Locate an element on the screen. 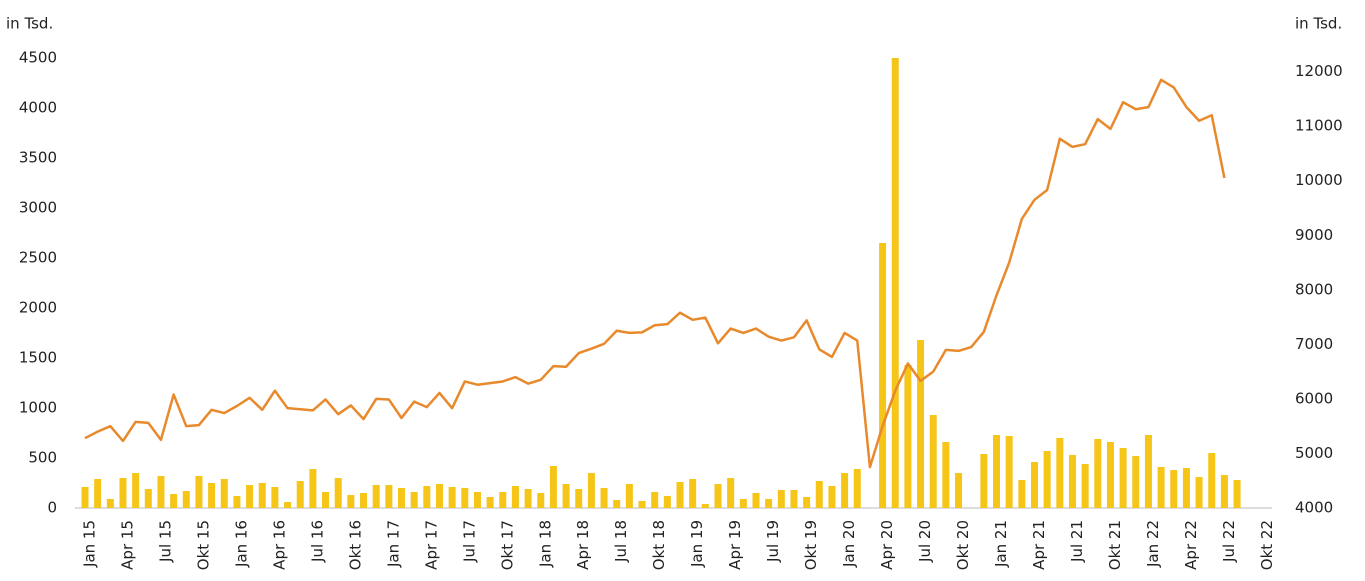 The width and height of the screenshot is (1365, 581). y2-tick-label: 12000 is located at coordinates (1319, 71).